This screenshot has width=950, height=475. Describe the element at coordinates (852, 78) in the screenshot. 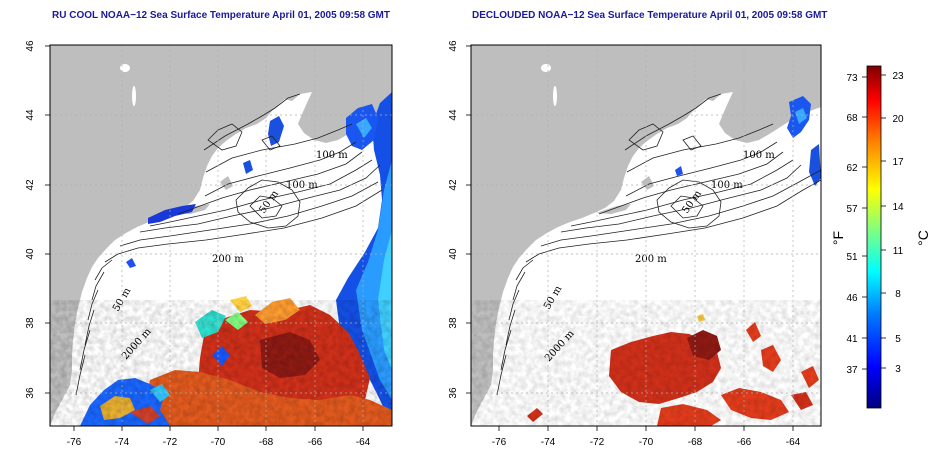

I see `fahrenheit-tick-label: 73` at that location.